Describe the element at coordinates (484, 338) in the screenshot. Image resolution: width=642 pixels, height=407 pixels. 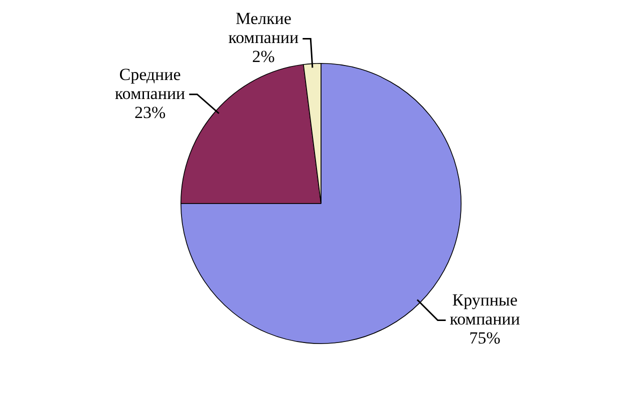
I see `data-label: 75%` at that location.